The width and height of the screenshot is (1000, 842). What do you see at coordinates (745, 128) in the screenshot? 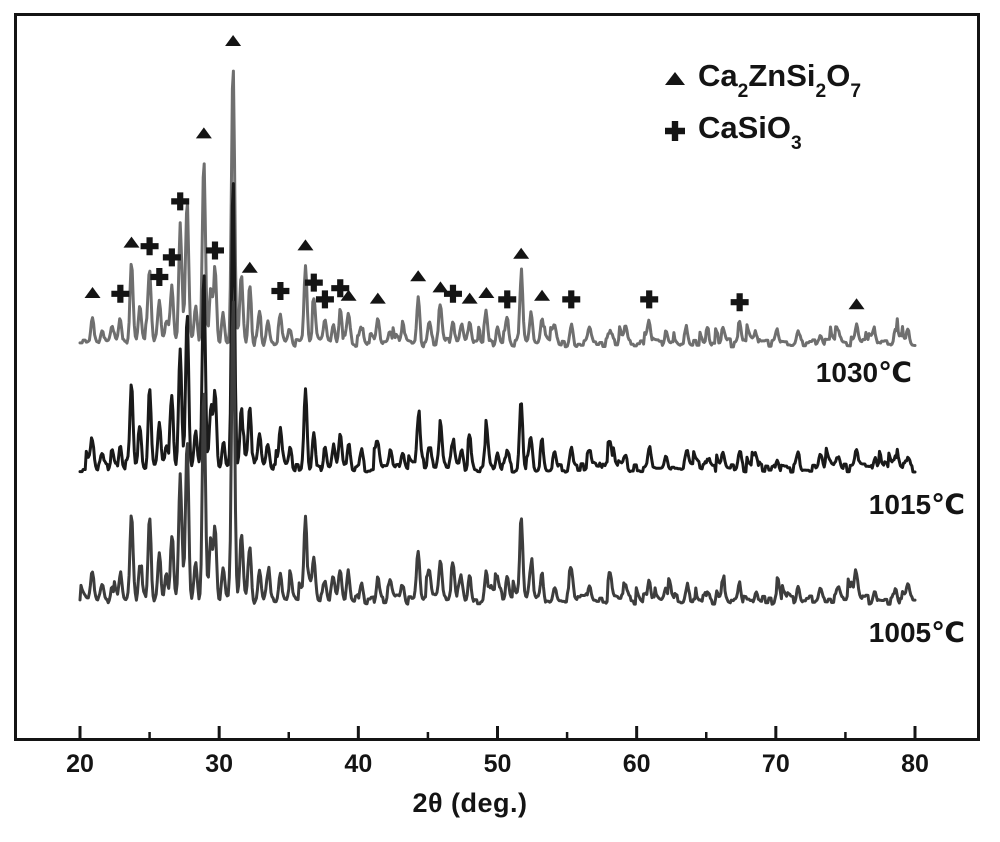
I see `formula-text: CaSiO` at bounding box center [745, 128].